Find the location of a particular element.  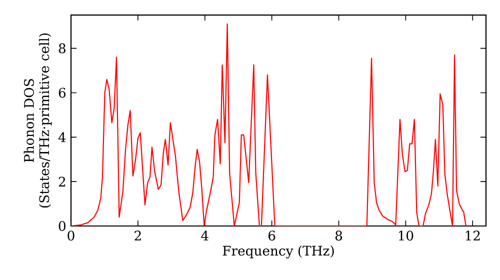

x-tick-label: 8 is located at coordinates (338, 235).